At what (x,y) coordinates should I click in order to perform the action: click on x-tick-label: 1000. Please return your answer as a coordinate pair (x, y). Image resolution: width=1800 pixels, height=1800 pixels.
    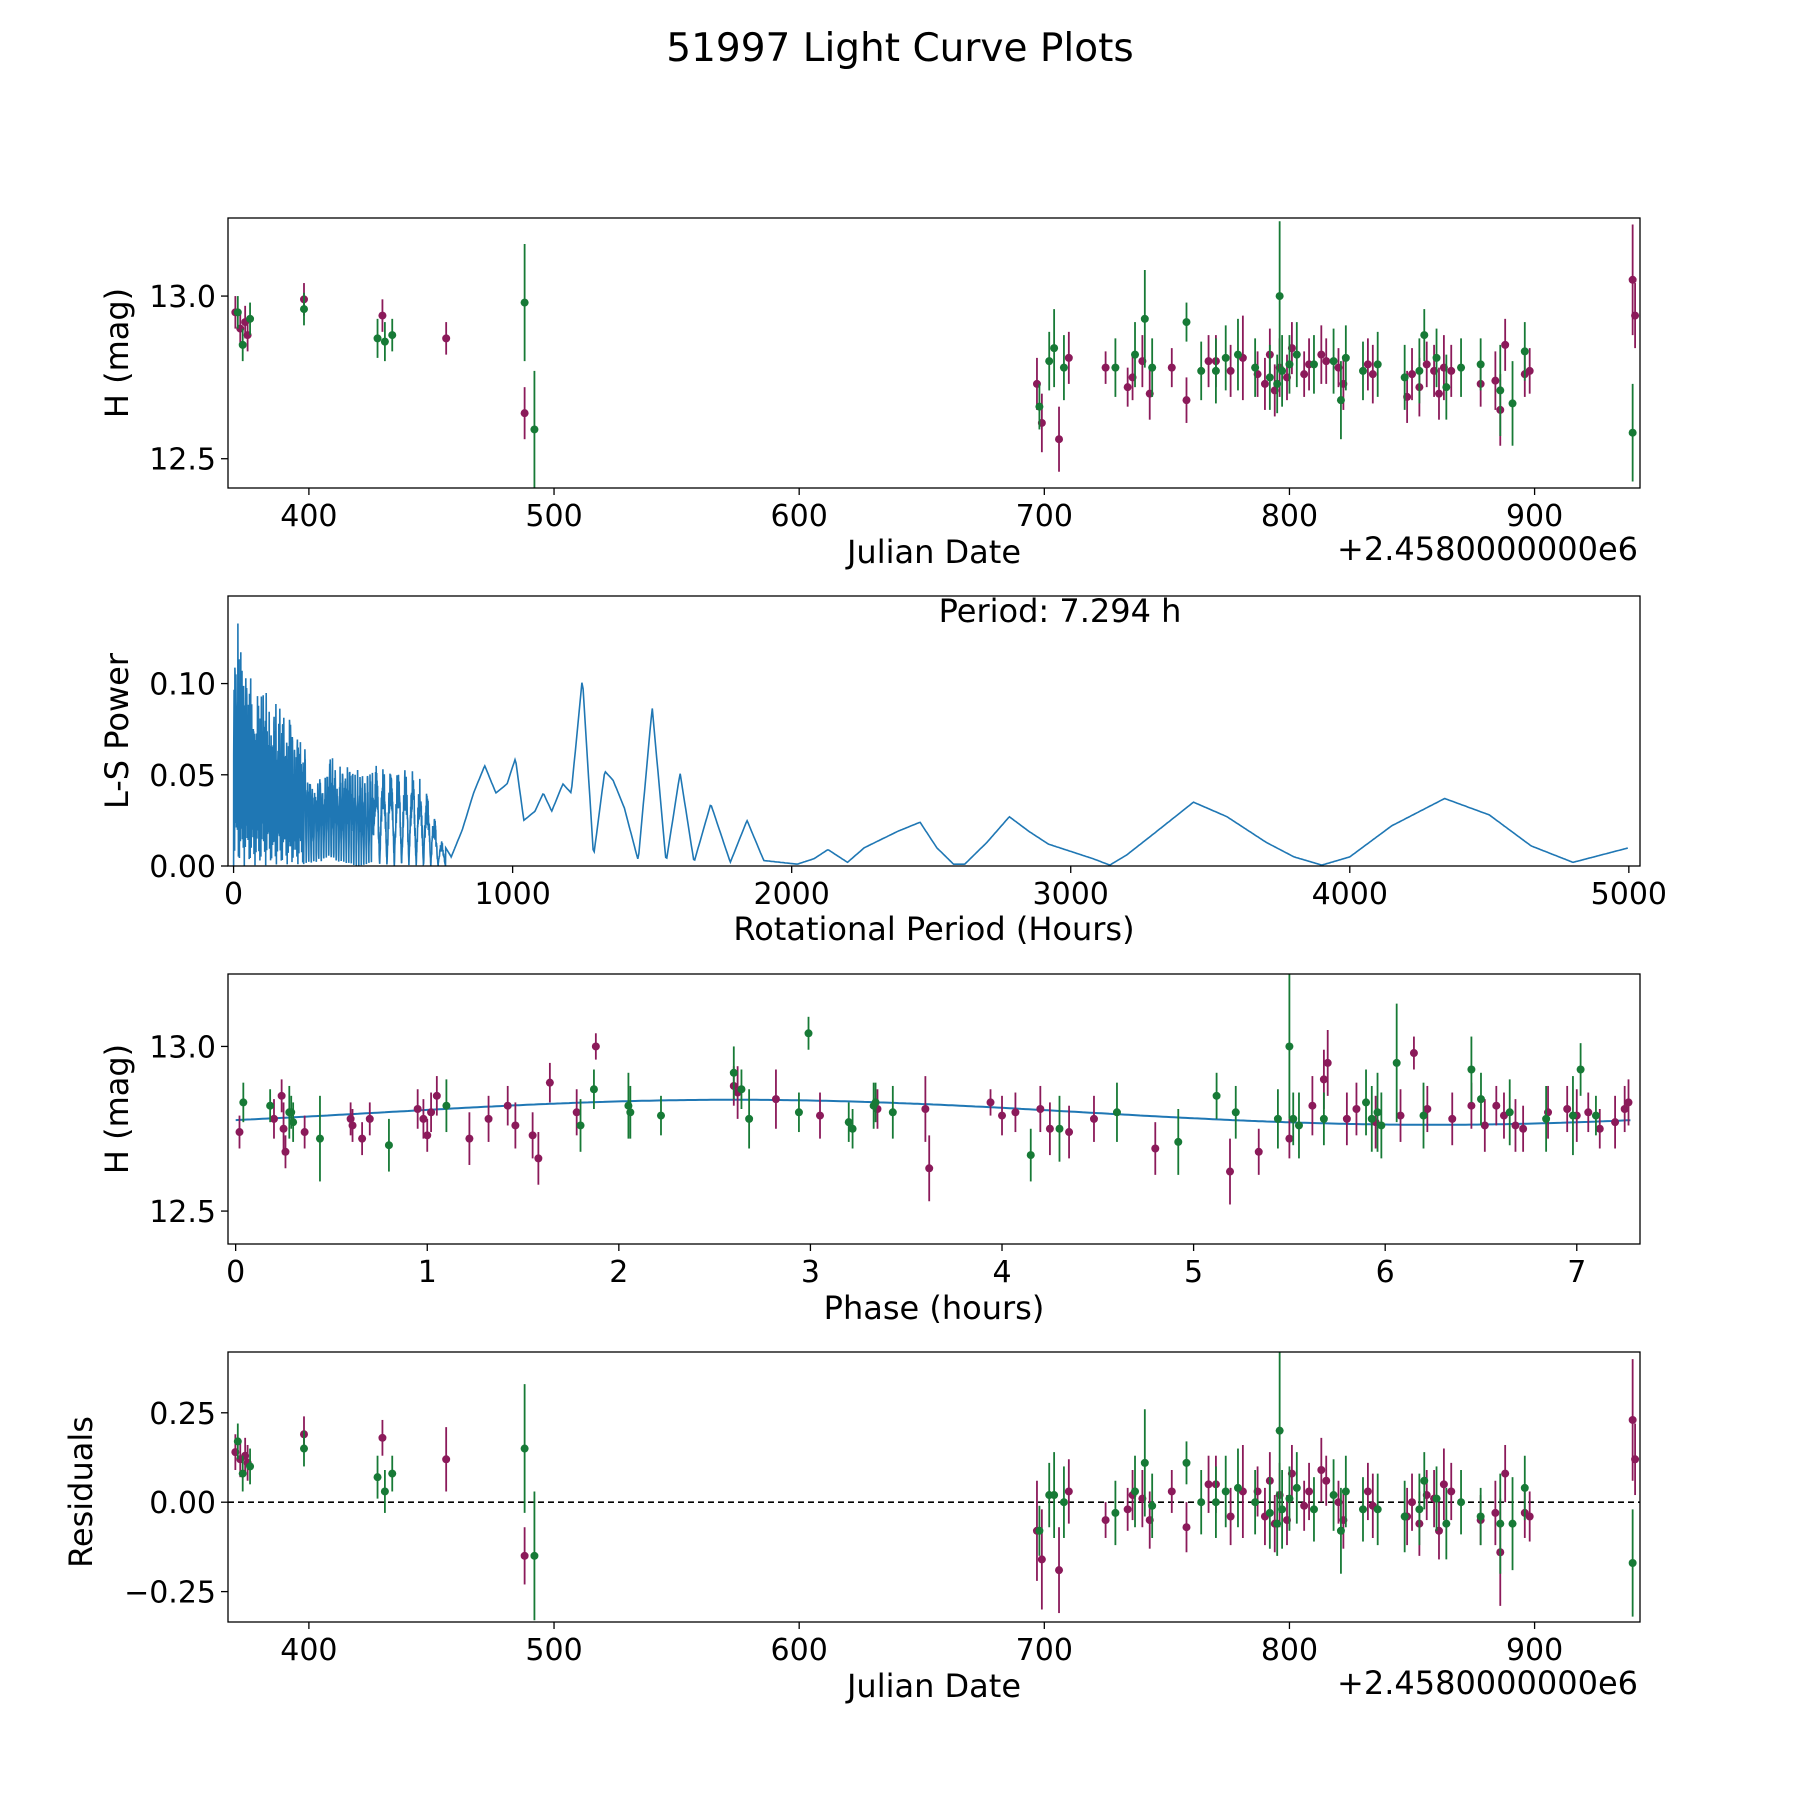
    Looking at the image, I should click on (512, 894).